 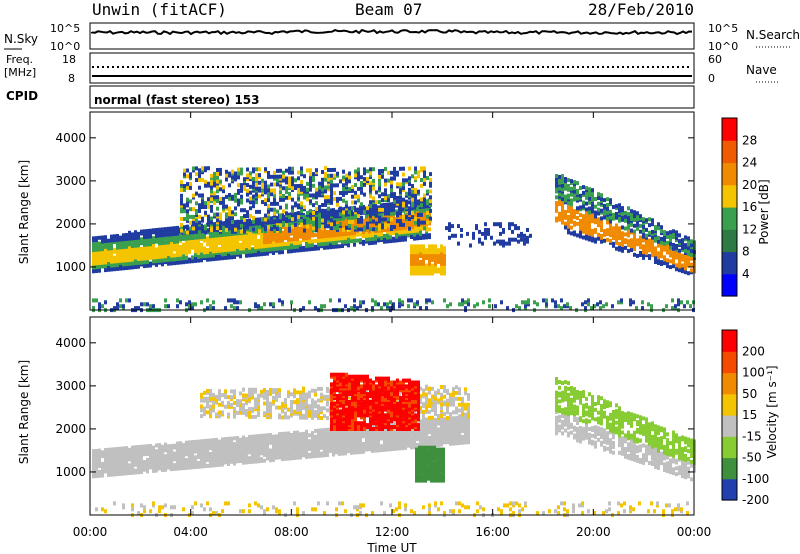 What do you see at coordinates (69, 59) in the screenshot?
I see `freq-tick-top: 18` at bounding box center [69, 59].